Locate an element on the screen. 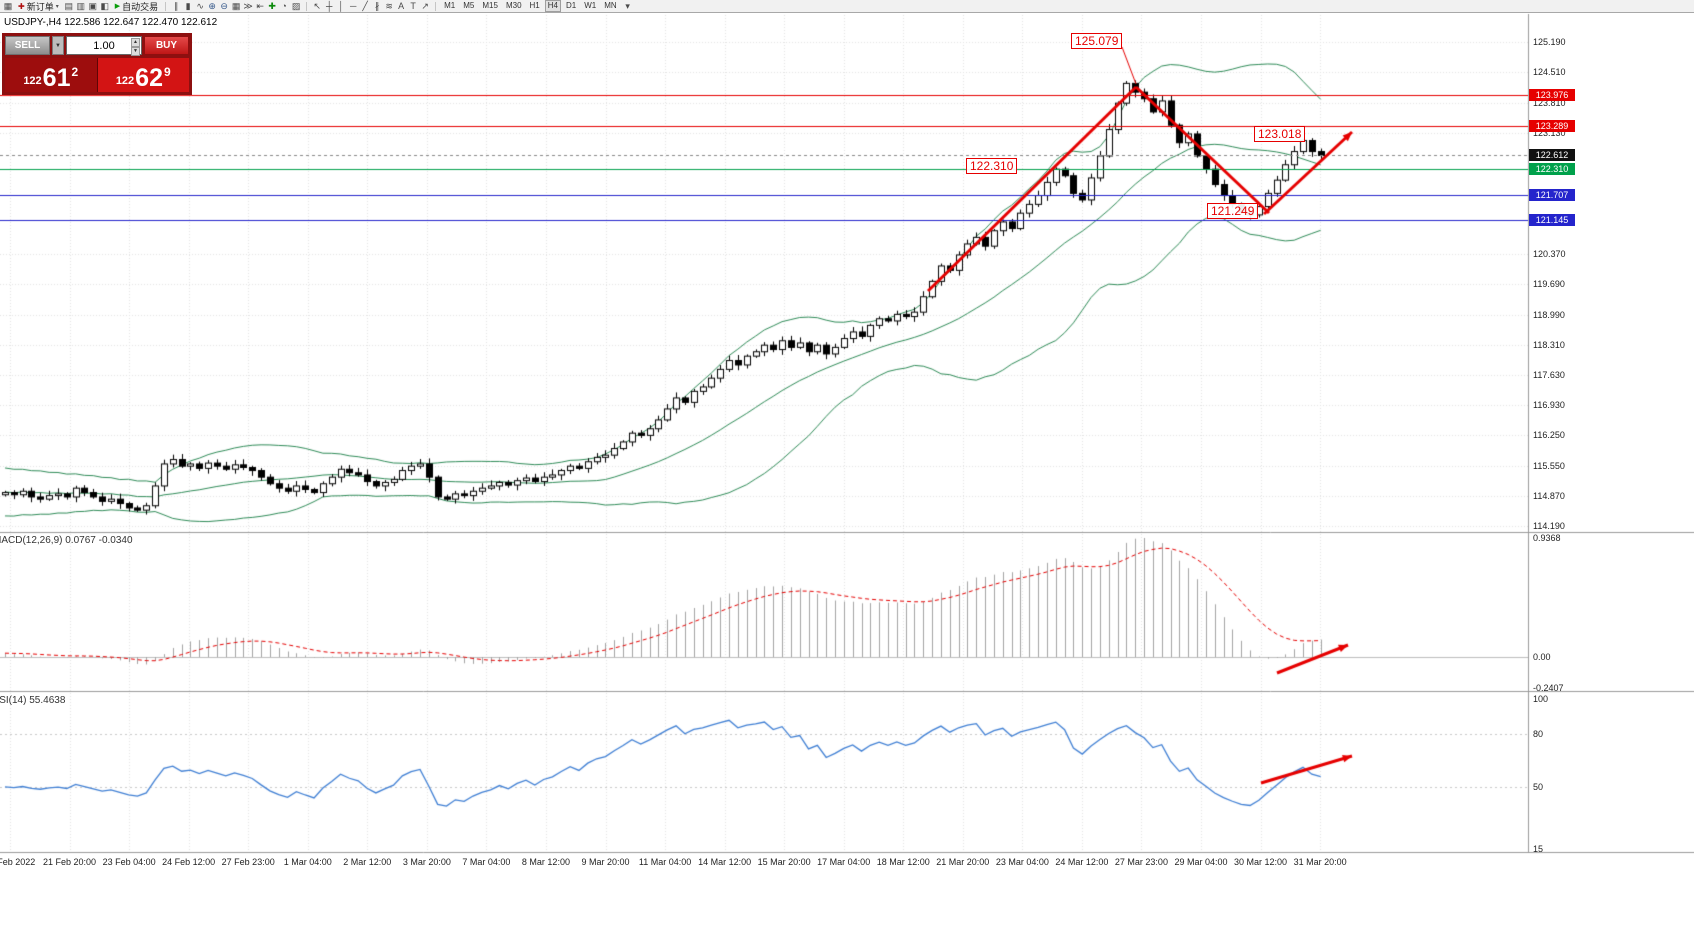  timeframe-bar: M1 M5 M15 M30 H1 H4 D1 W1 MN is located at coordinates (530, 6).